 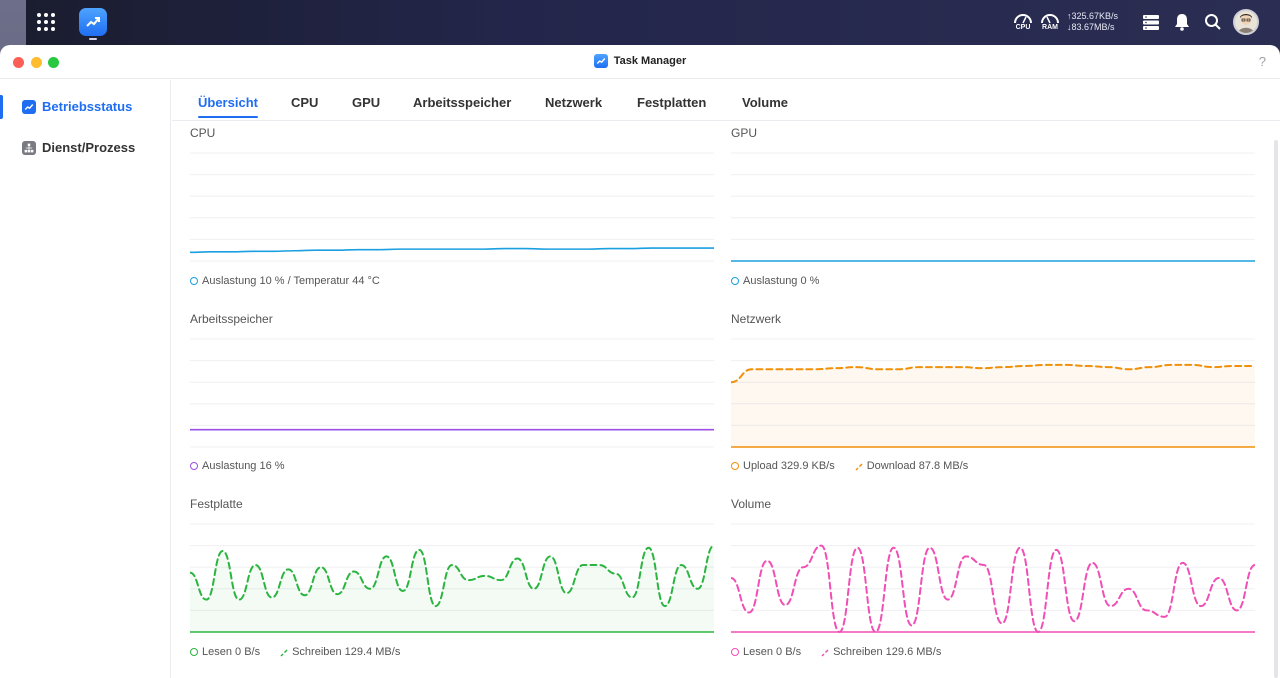 What do you see at coordinates (216, 504) in the screenshot?
I see `disk-panel-title: Festplatte` at bounding box center [216, 504].